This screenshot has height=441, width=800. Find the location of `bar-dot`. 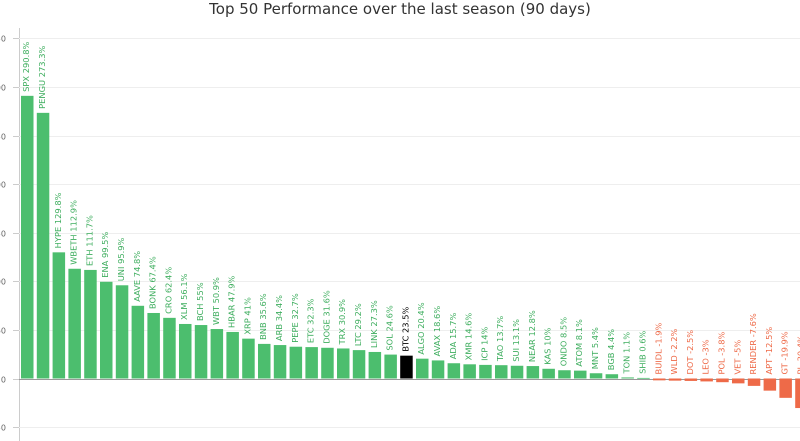

bar-dot is located at coordinates (691, 379).